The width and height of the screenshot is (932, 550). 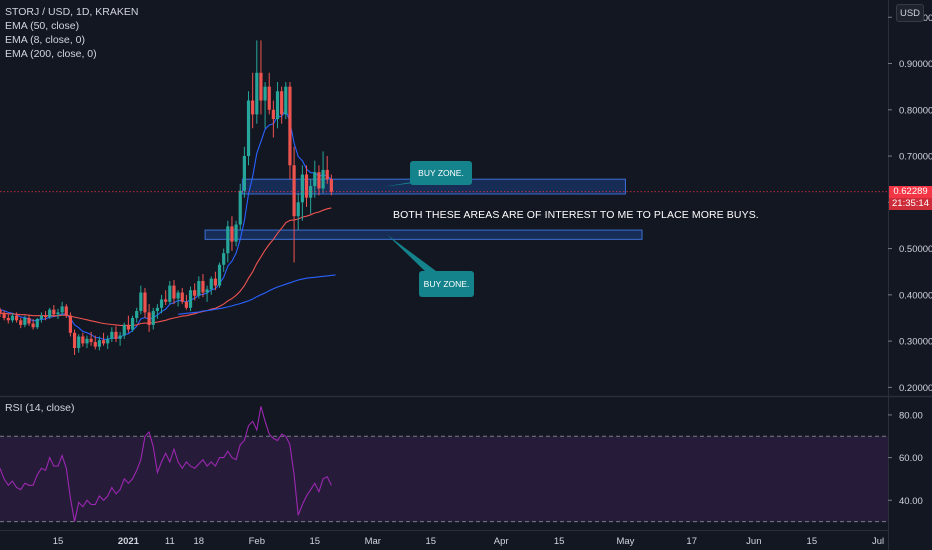 What do you see at coordinates (199, 541) in the screenshot?
I see `time-tick-label: 18` at bounding box center [199, 541].